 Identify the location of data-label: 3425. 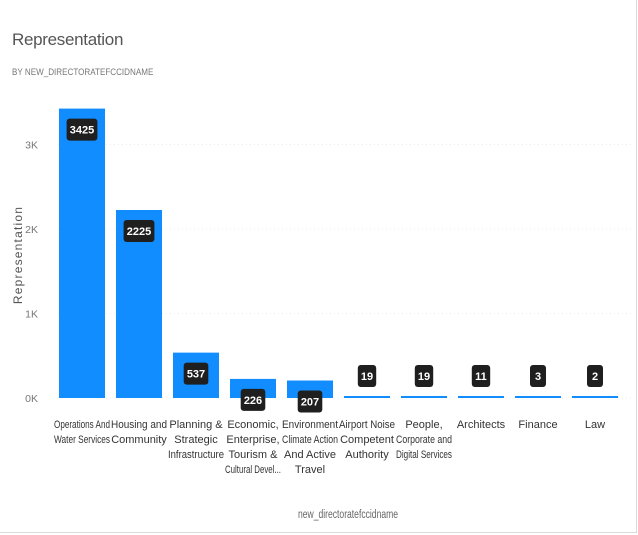
(82, 131).